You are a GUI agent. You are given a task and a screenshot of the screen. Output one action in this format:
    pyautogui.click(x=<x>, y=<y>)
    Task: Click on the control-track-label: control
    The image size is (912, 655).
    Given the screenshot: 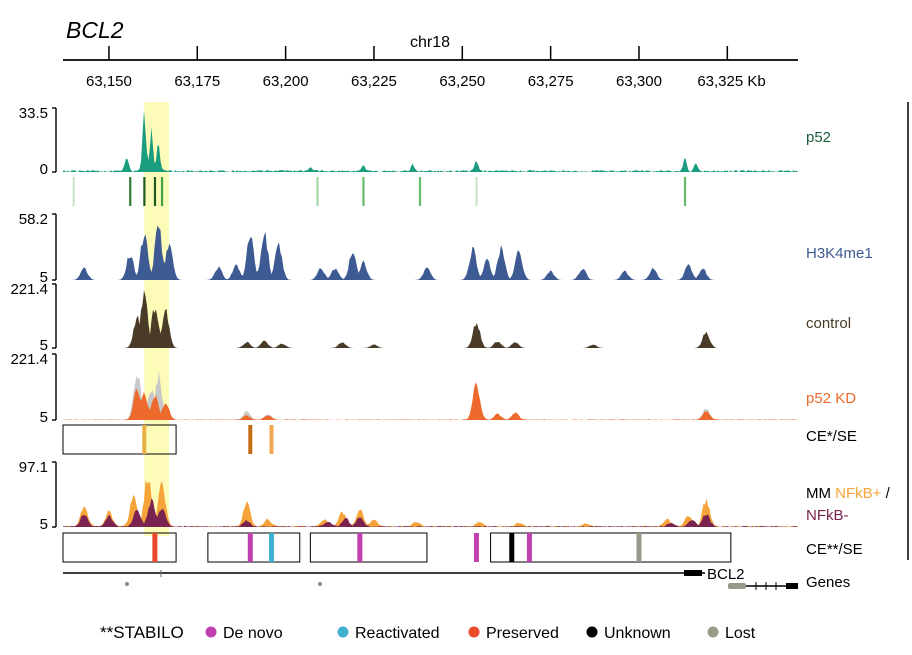 What is the action you would take?
    pyautogui.click(x=828, y=323)
    